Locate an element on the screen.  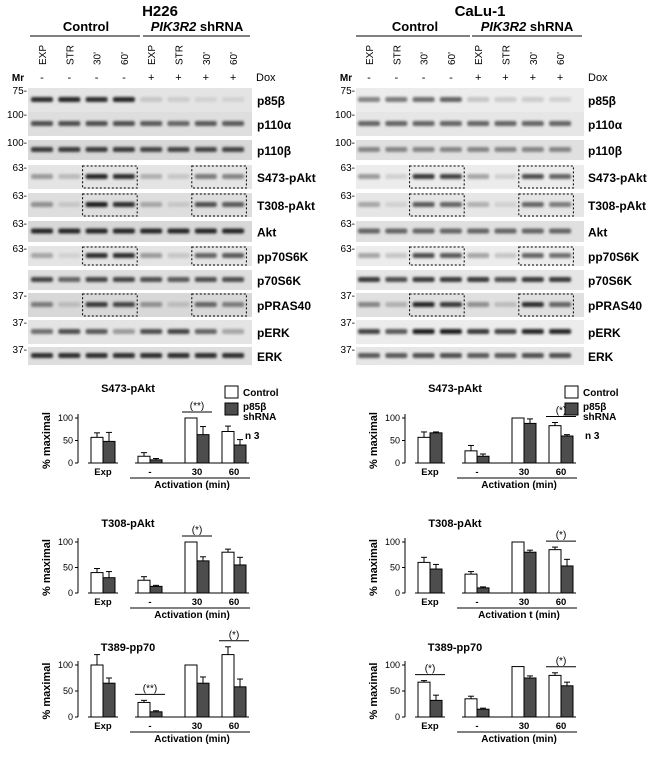
dox-sign-calu1-6: + is located at coordinates (505, 78).